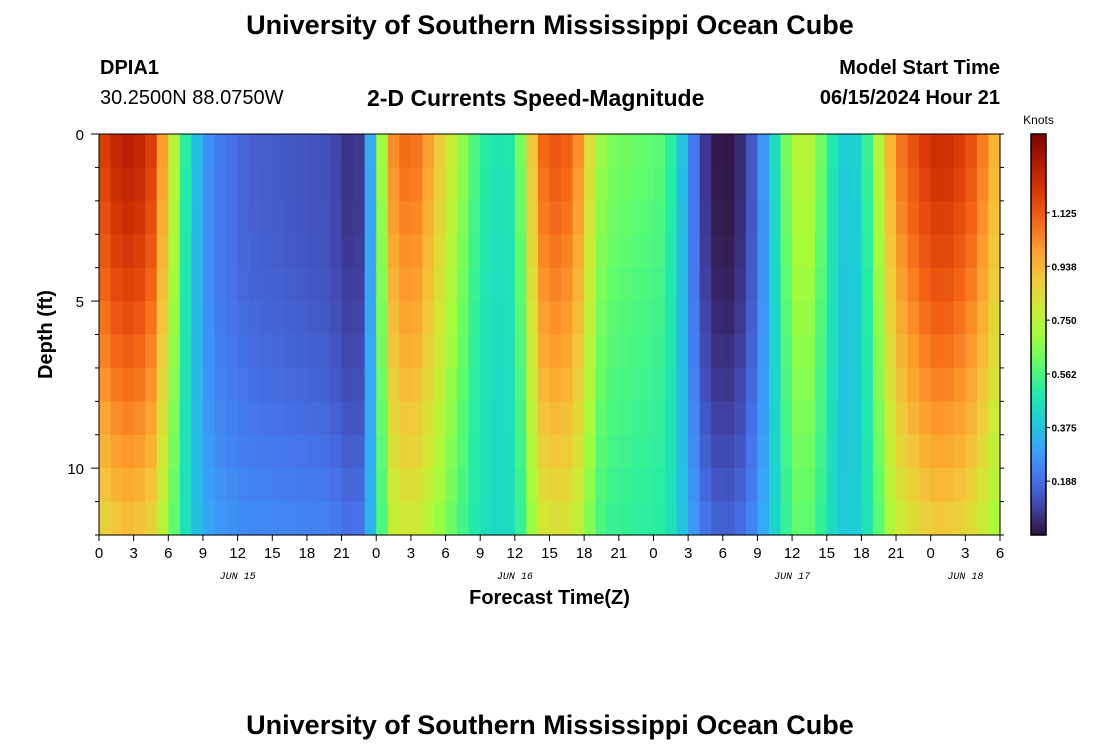 This screenshot has width=1100, height=750. What do you see at coordinates (515, 577) in the screenshot?
I see `day-label: JUN 16` at bounding box center [515, 577].